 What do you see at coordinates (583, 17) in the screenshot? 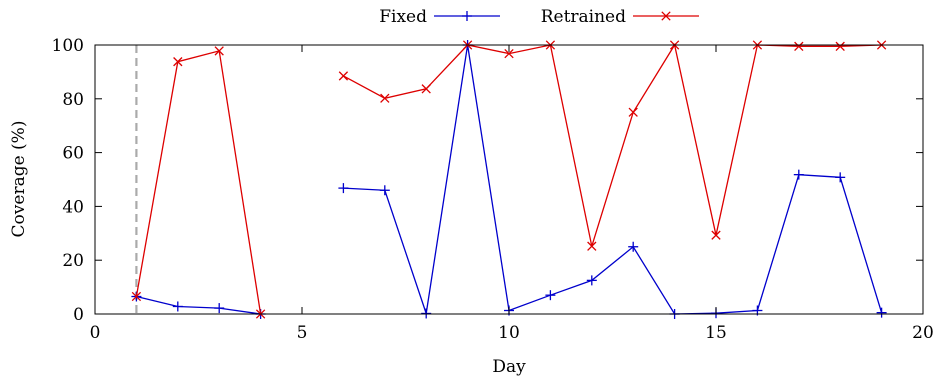
I see `legend-label-retrained: Retrained` at bounding box center [583, 17].